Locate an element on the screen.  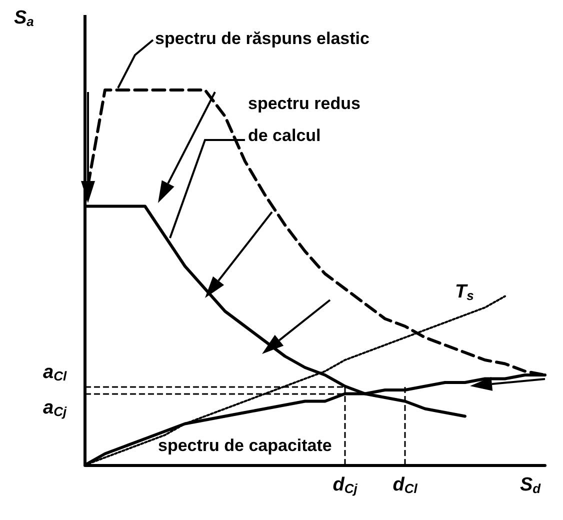
text: spectru redus de calcul is located at coordinates (304, 119).